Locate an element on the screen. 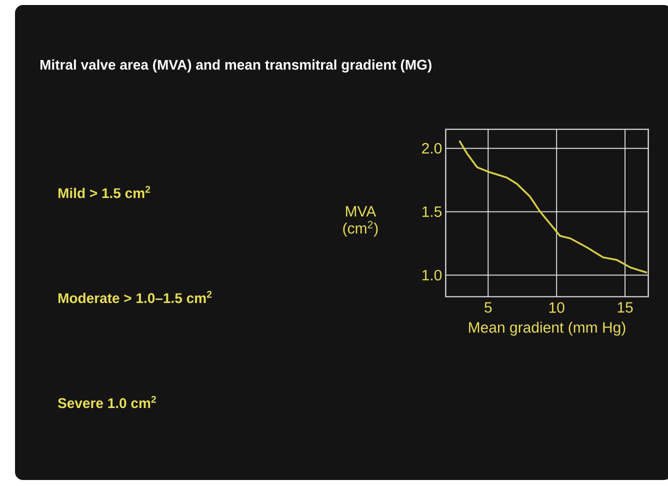  text: Moderate > 1.0–1.5 cm$^{2}$ is located at coordinates (135, 297).